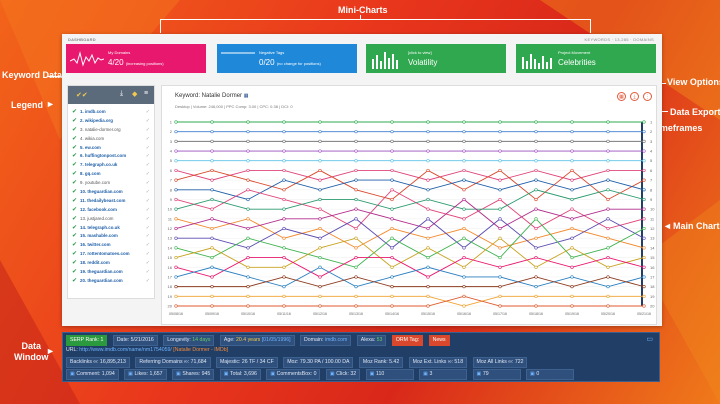  Describe the element at coordinates (111, 156) in the screenshot. I see `legend-item: ✔ 6. huffingtonpost.com ✓` at that location.